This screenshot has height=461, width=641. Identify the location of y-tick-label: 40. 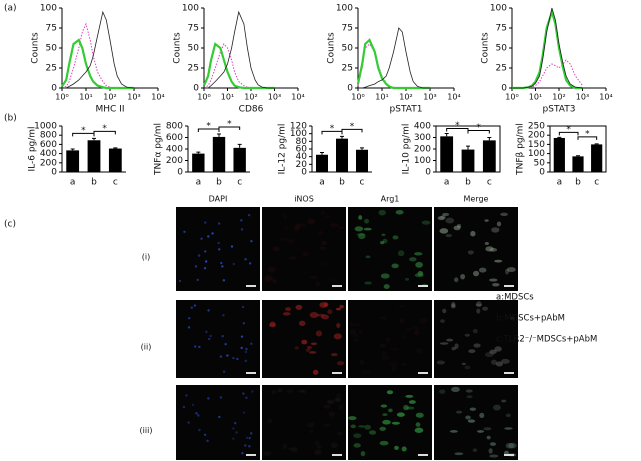
(302, 157).